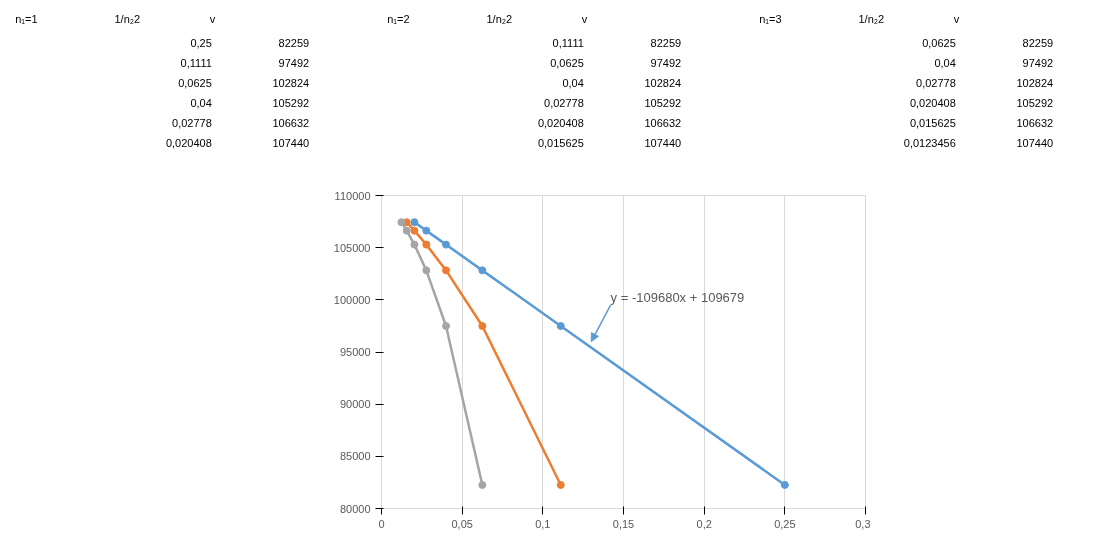 This screenshot has width=1118, height=546. What do you see at coordinates (785, 523) in the screenshot?
I see `x-tick-label: 0,25` at bounding box center [785, 523].